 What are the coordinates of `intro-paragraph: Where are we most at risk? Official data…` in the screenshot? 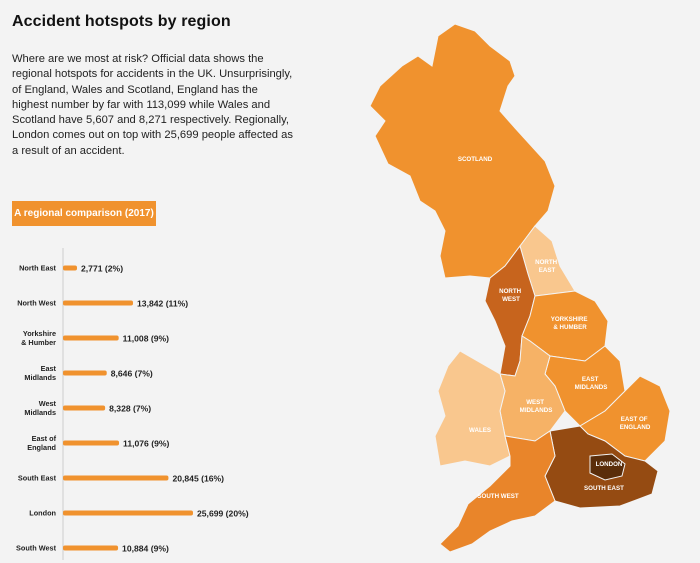 It's located at (152, 105).